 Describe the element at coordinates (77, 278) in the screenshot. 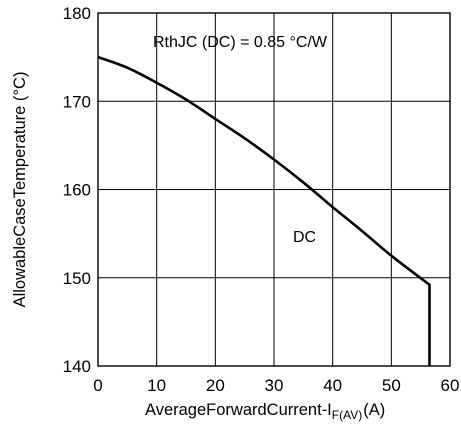

I see `y-tick-label: 150` at that location.